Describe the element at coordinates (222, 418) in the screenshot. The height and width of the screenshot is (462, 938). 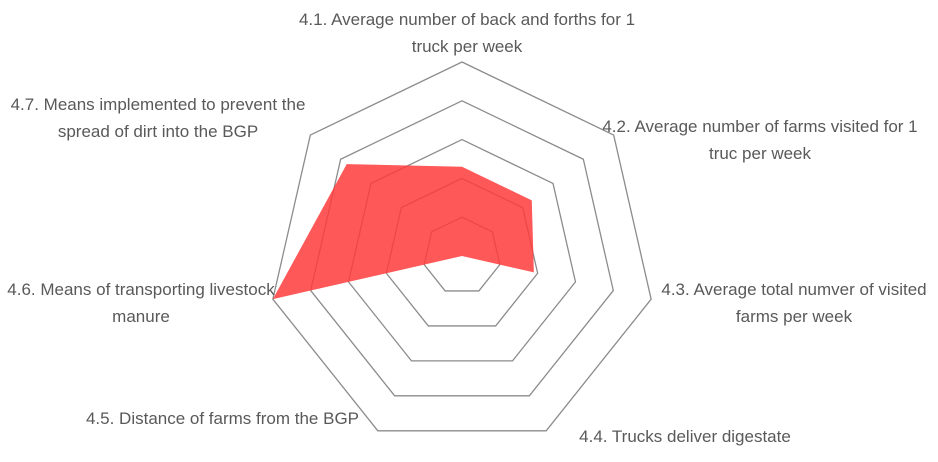
I see `axis-label: 4.5. Distance of farms from the BGP` at that location.